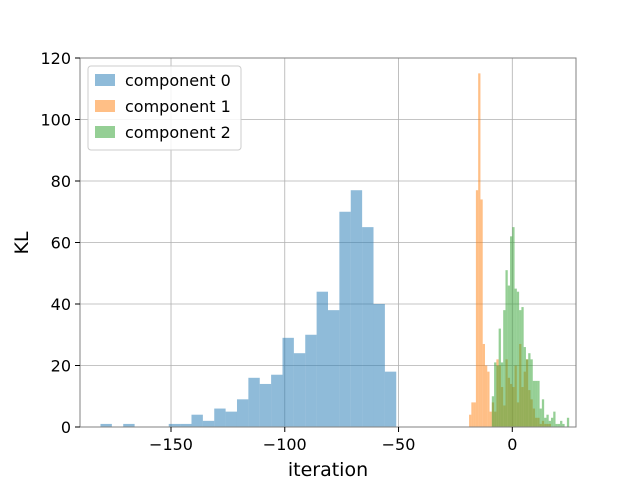  I want to click on legend-label: component 2, so click(178, 132).